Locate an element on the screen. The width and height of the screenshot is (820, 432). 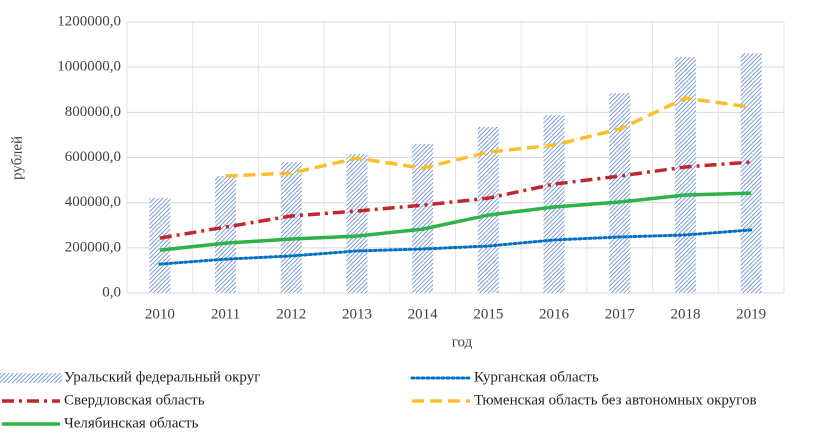
legend-label: Уральский федеральный округ is located at coordinates (162, 377).